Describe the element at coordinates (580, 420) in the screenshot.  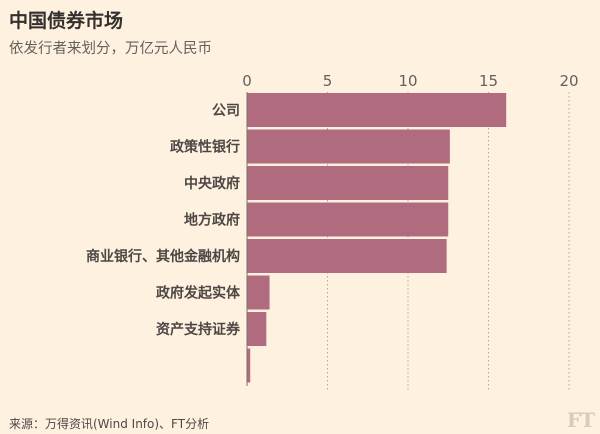
I see `ft-logo: FT` at that location.